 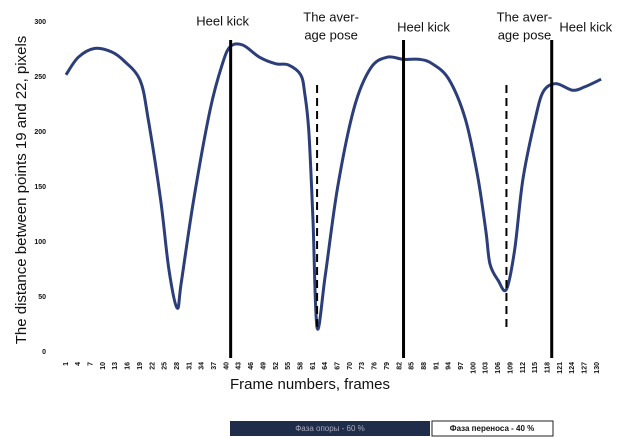 What do you see at coordinates (239, 366) in the screenshot?
I see `x-tick-label: 43` at bounding box center [239, 366].